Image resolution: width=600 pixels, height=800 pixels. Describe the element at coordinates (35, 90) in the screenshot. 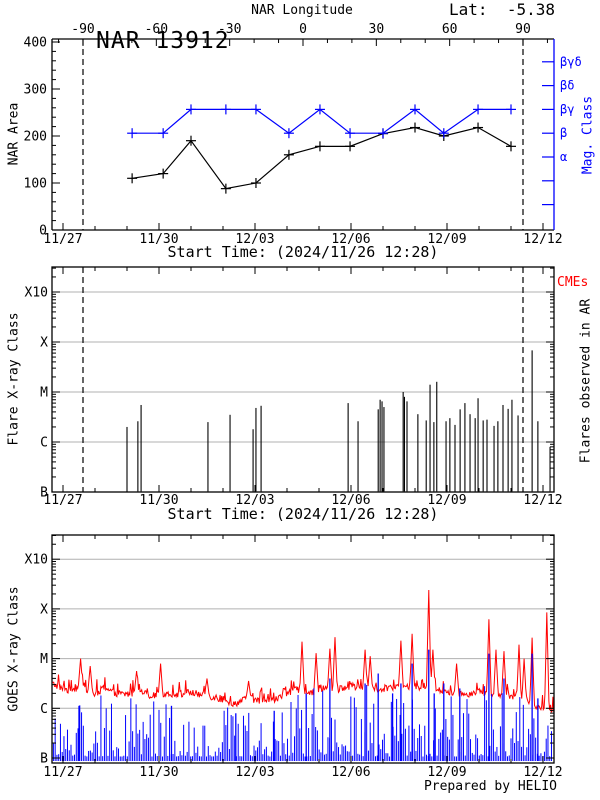

I see `y-tick-label: 300` at that location.